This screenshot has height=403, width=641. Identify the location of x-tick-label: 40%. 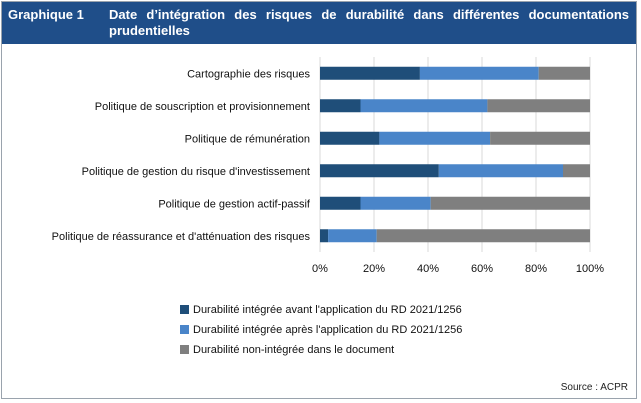
(428, 269).